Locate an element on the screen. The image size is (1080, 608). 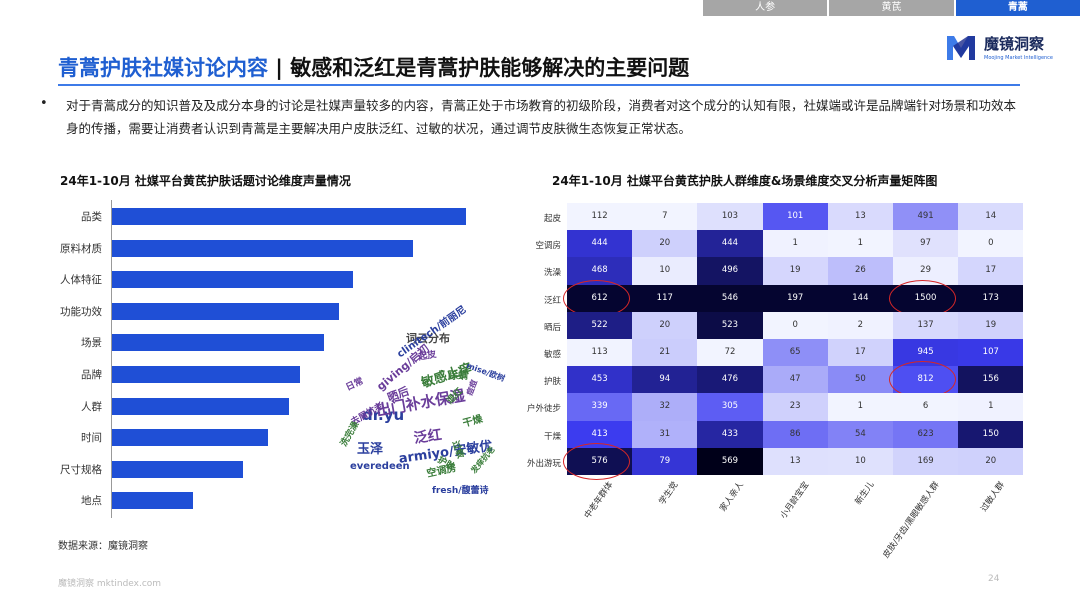
heatmap-cell: 50 is located at coordinates (860, 380).